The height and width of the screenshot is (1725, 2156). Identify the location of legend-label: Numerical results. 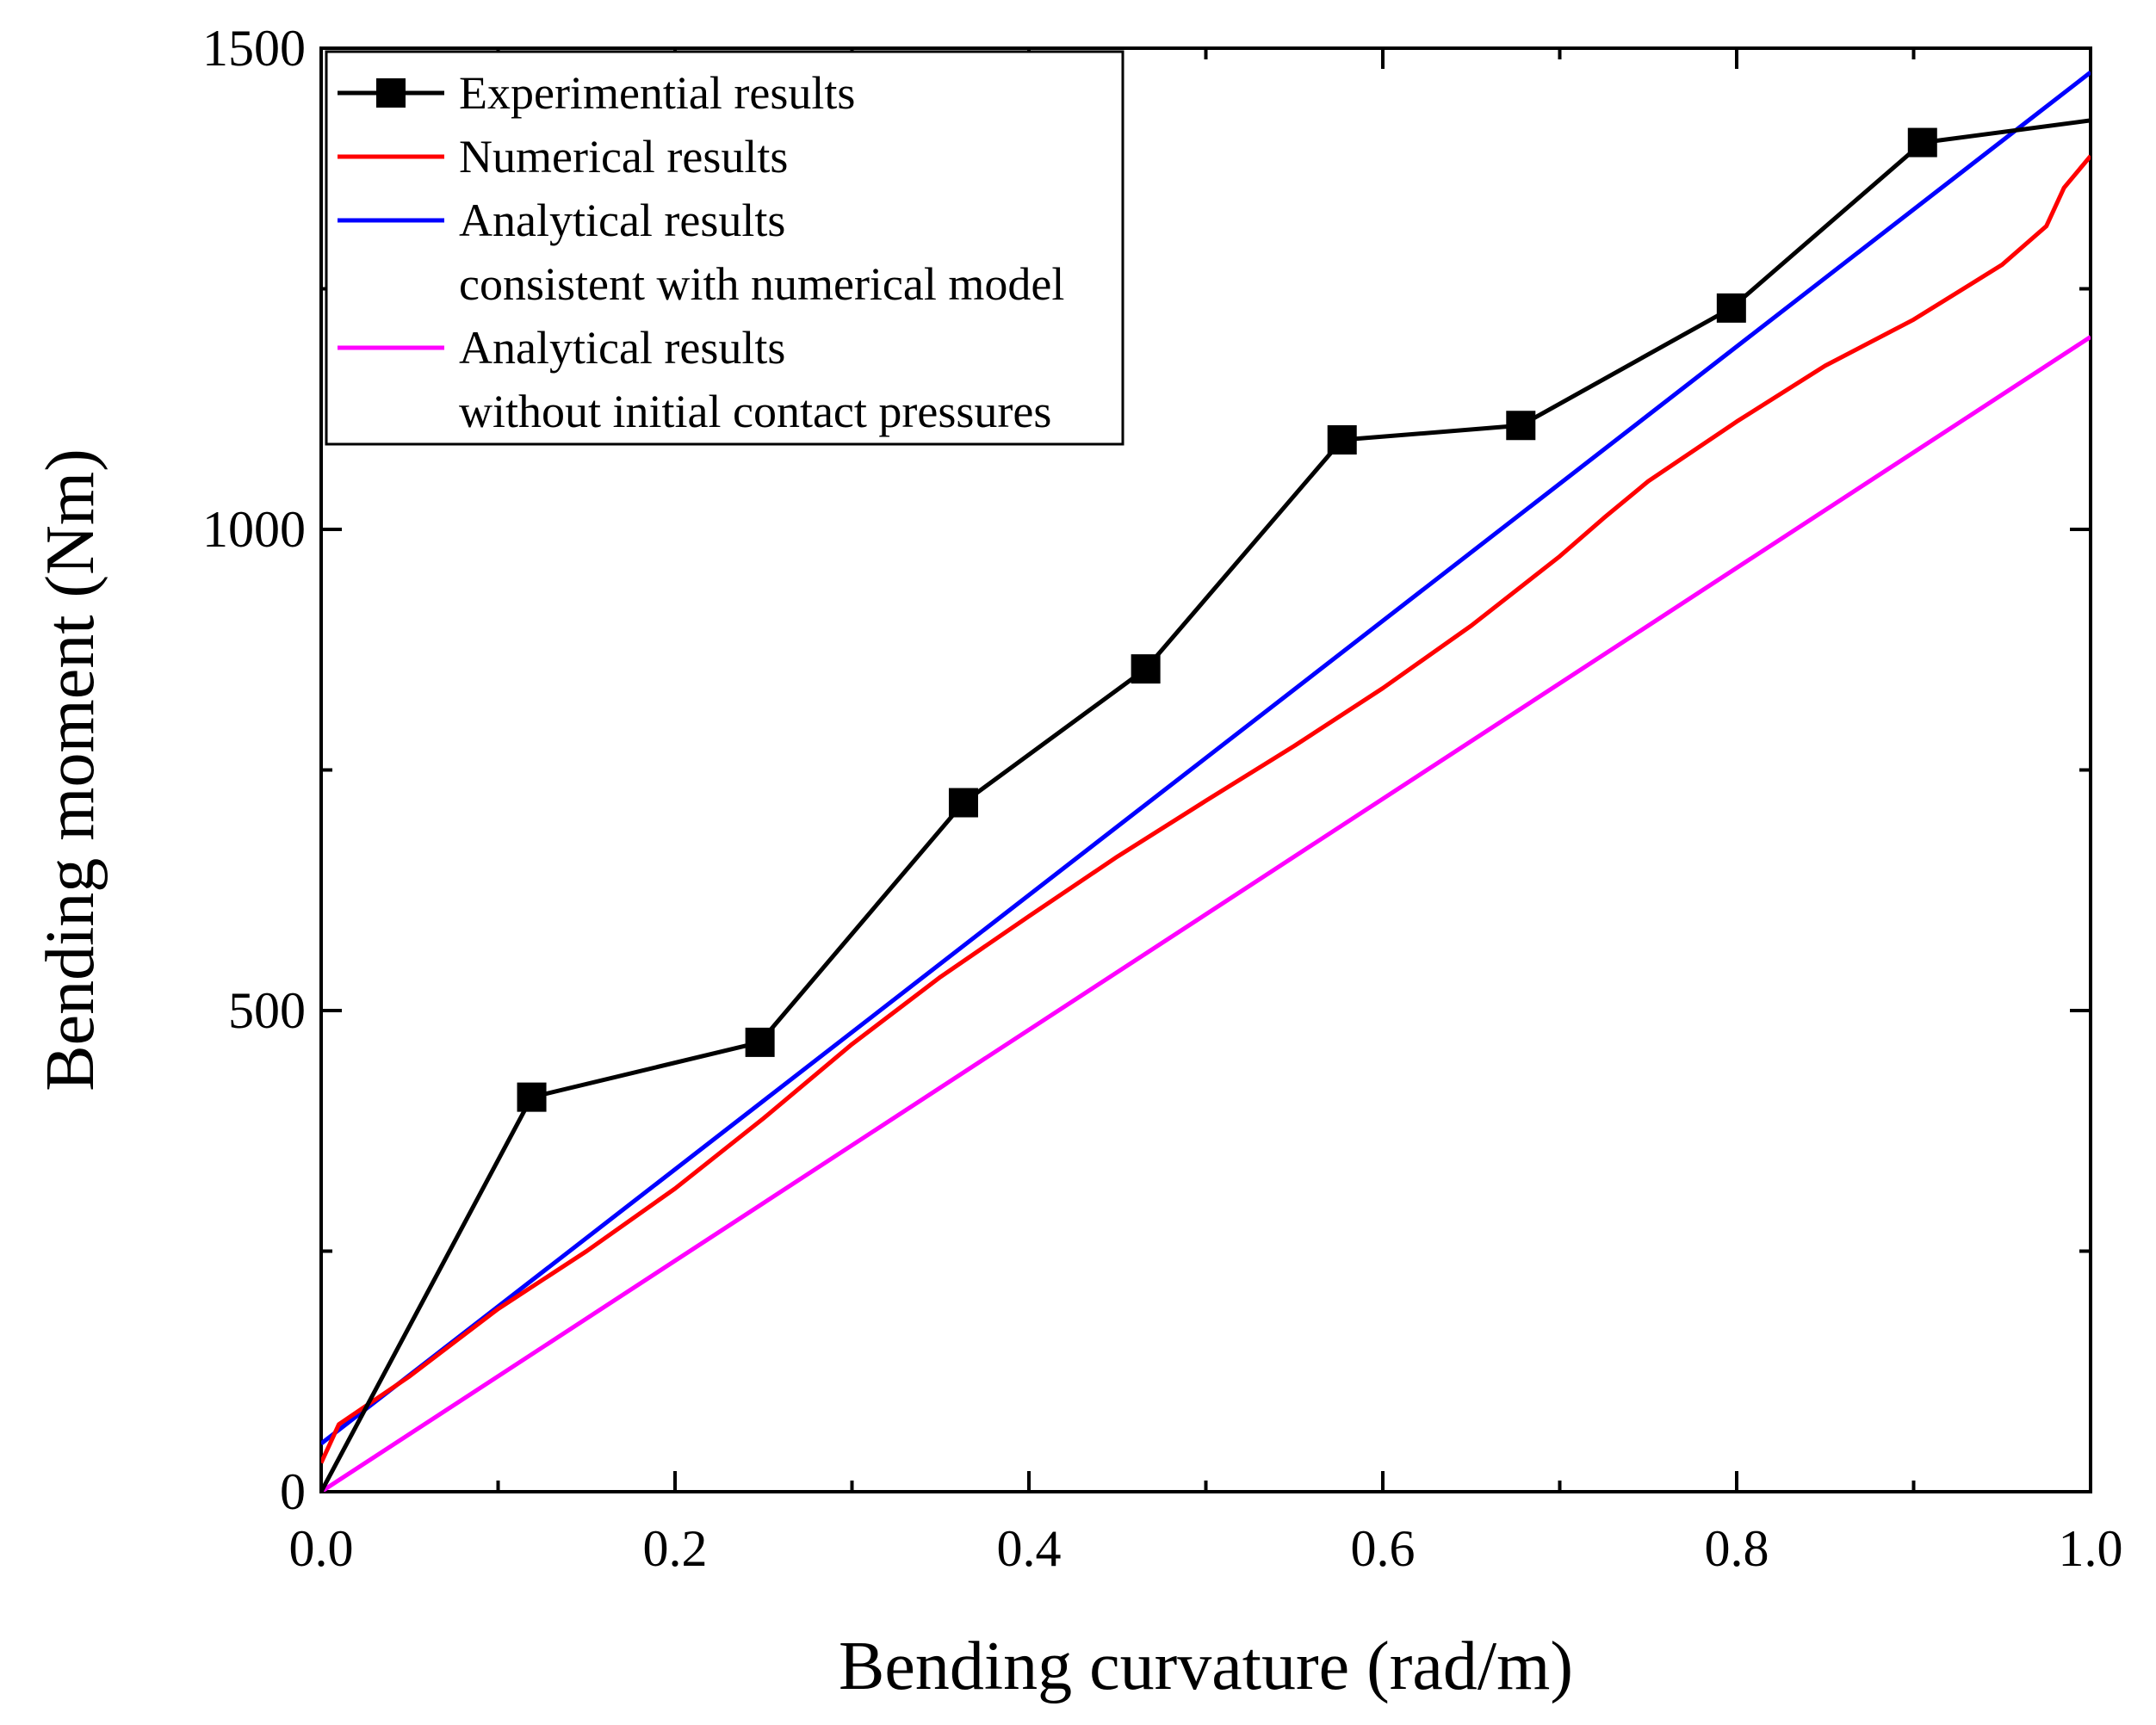
(624, 156).